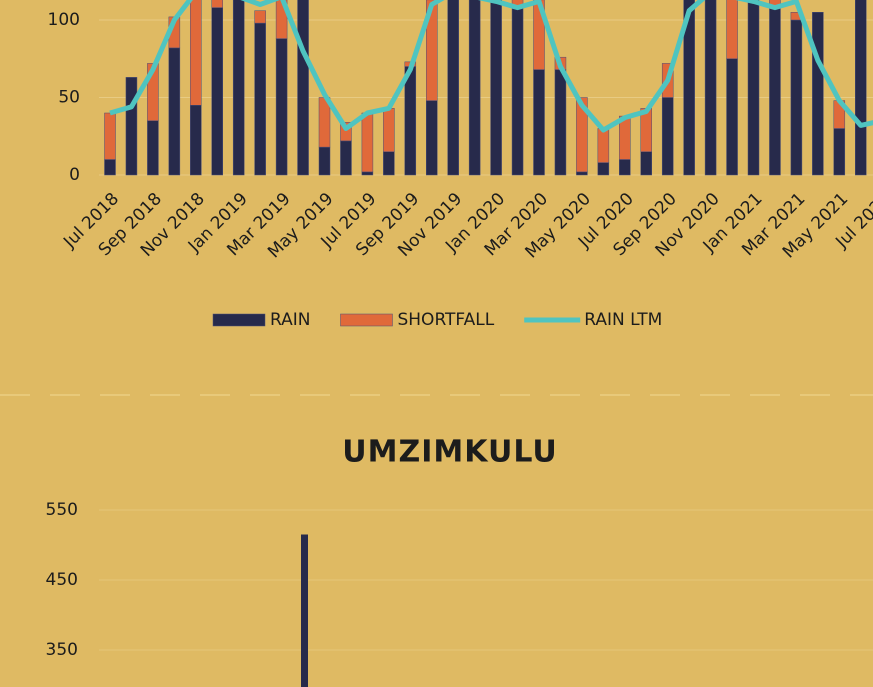 The height and width of the screenshot is (687, 873). What do you see at coordinates (62, 580) in the screenshot?
I see `y-tick-label: 450` at bounding box center [62, 580].